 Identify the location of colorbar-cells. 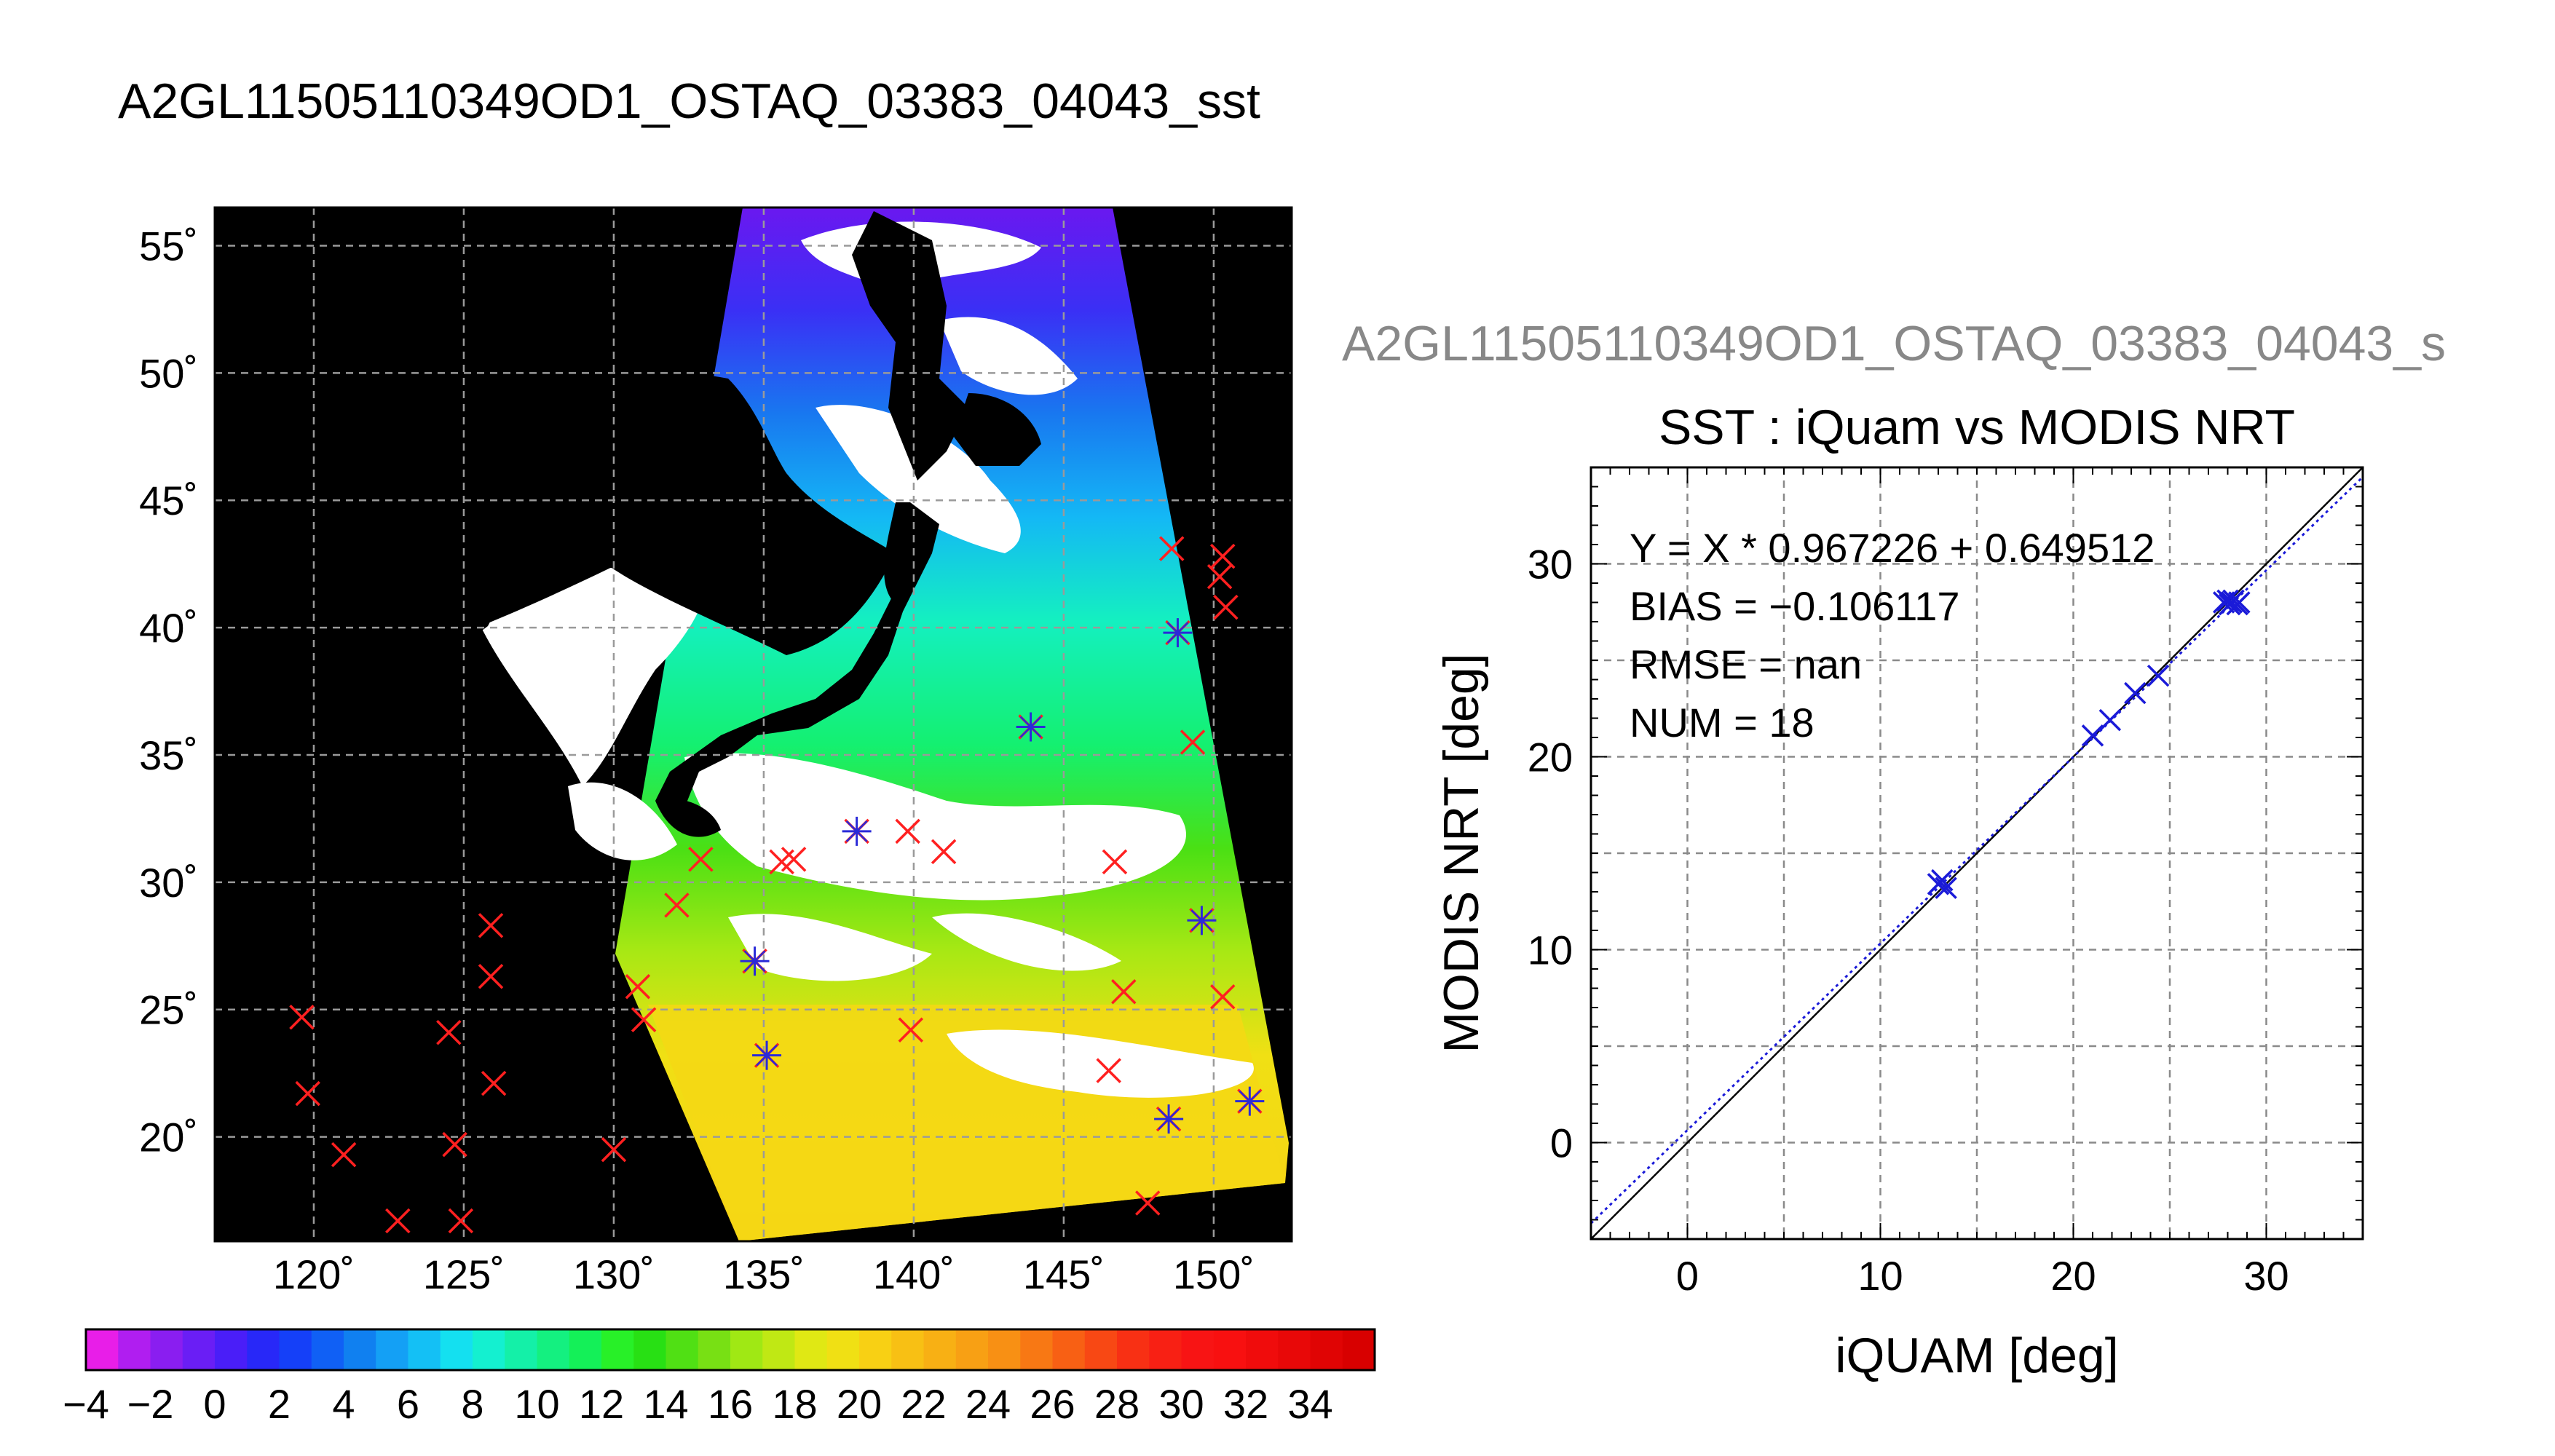
(730, 1349).